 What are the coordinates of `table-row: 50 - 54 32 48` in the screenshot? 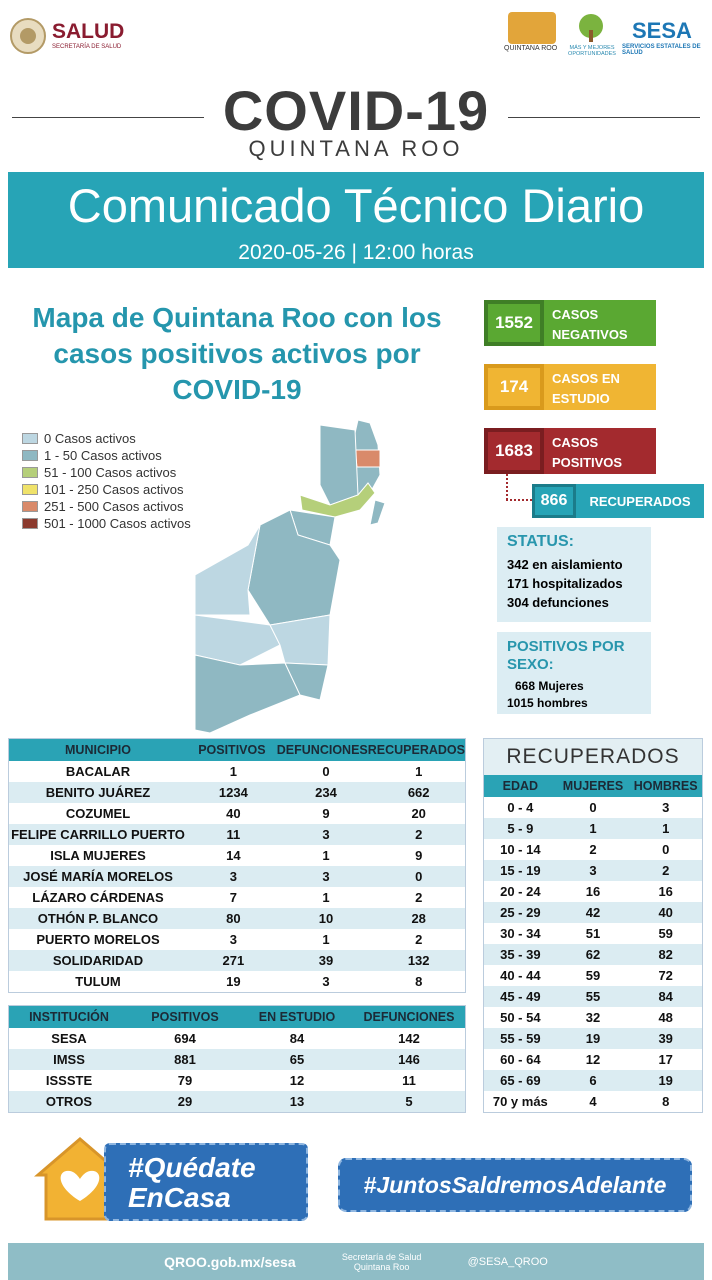 It's located at (593, 1017).